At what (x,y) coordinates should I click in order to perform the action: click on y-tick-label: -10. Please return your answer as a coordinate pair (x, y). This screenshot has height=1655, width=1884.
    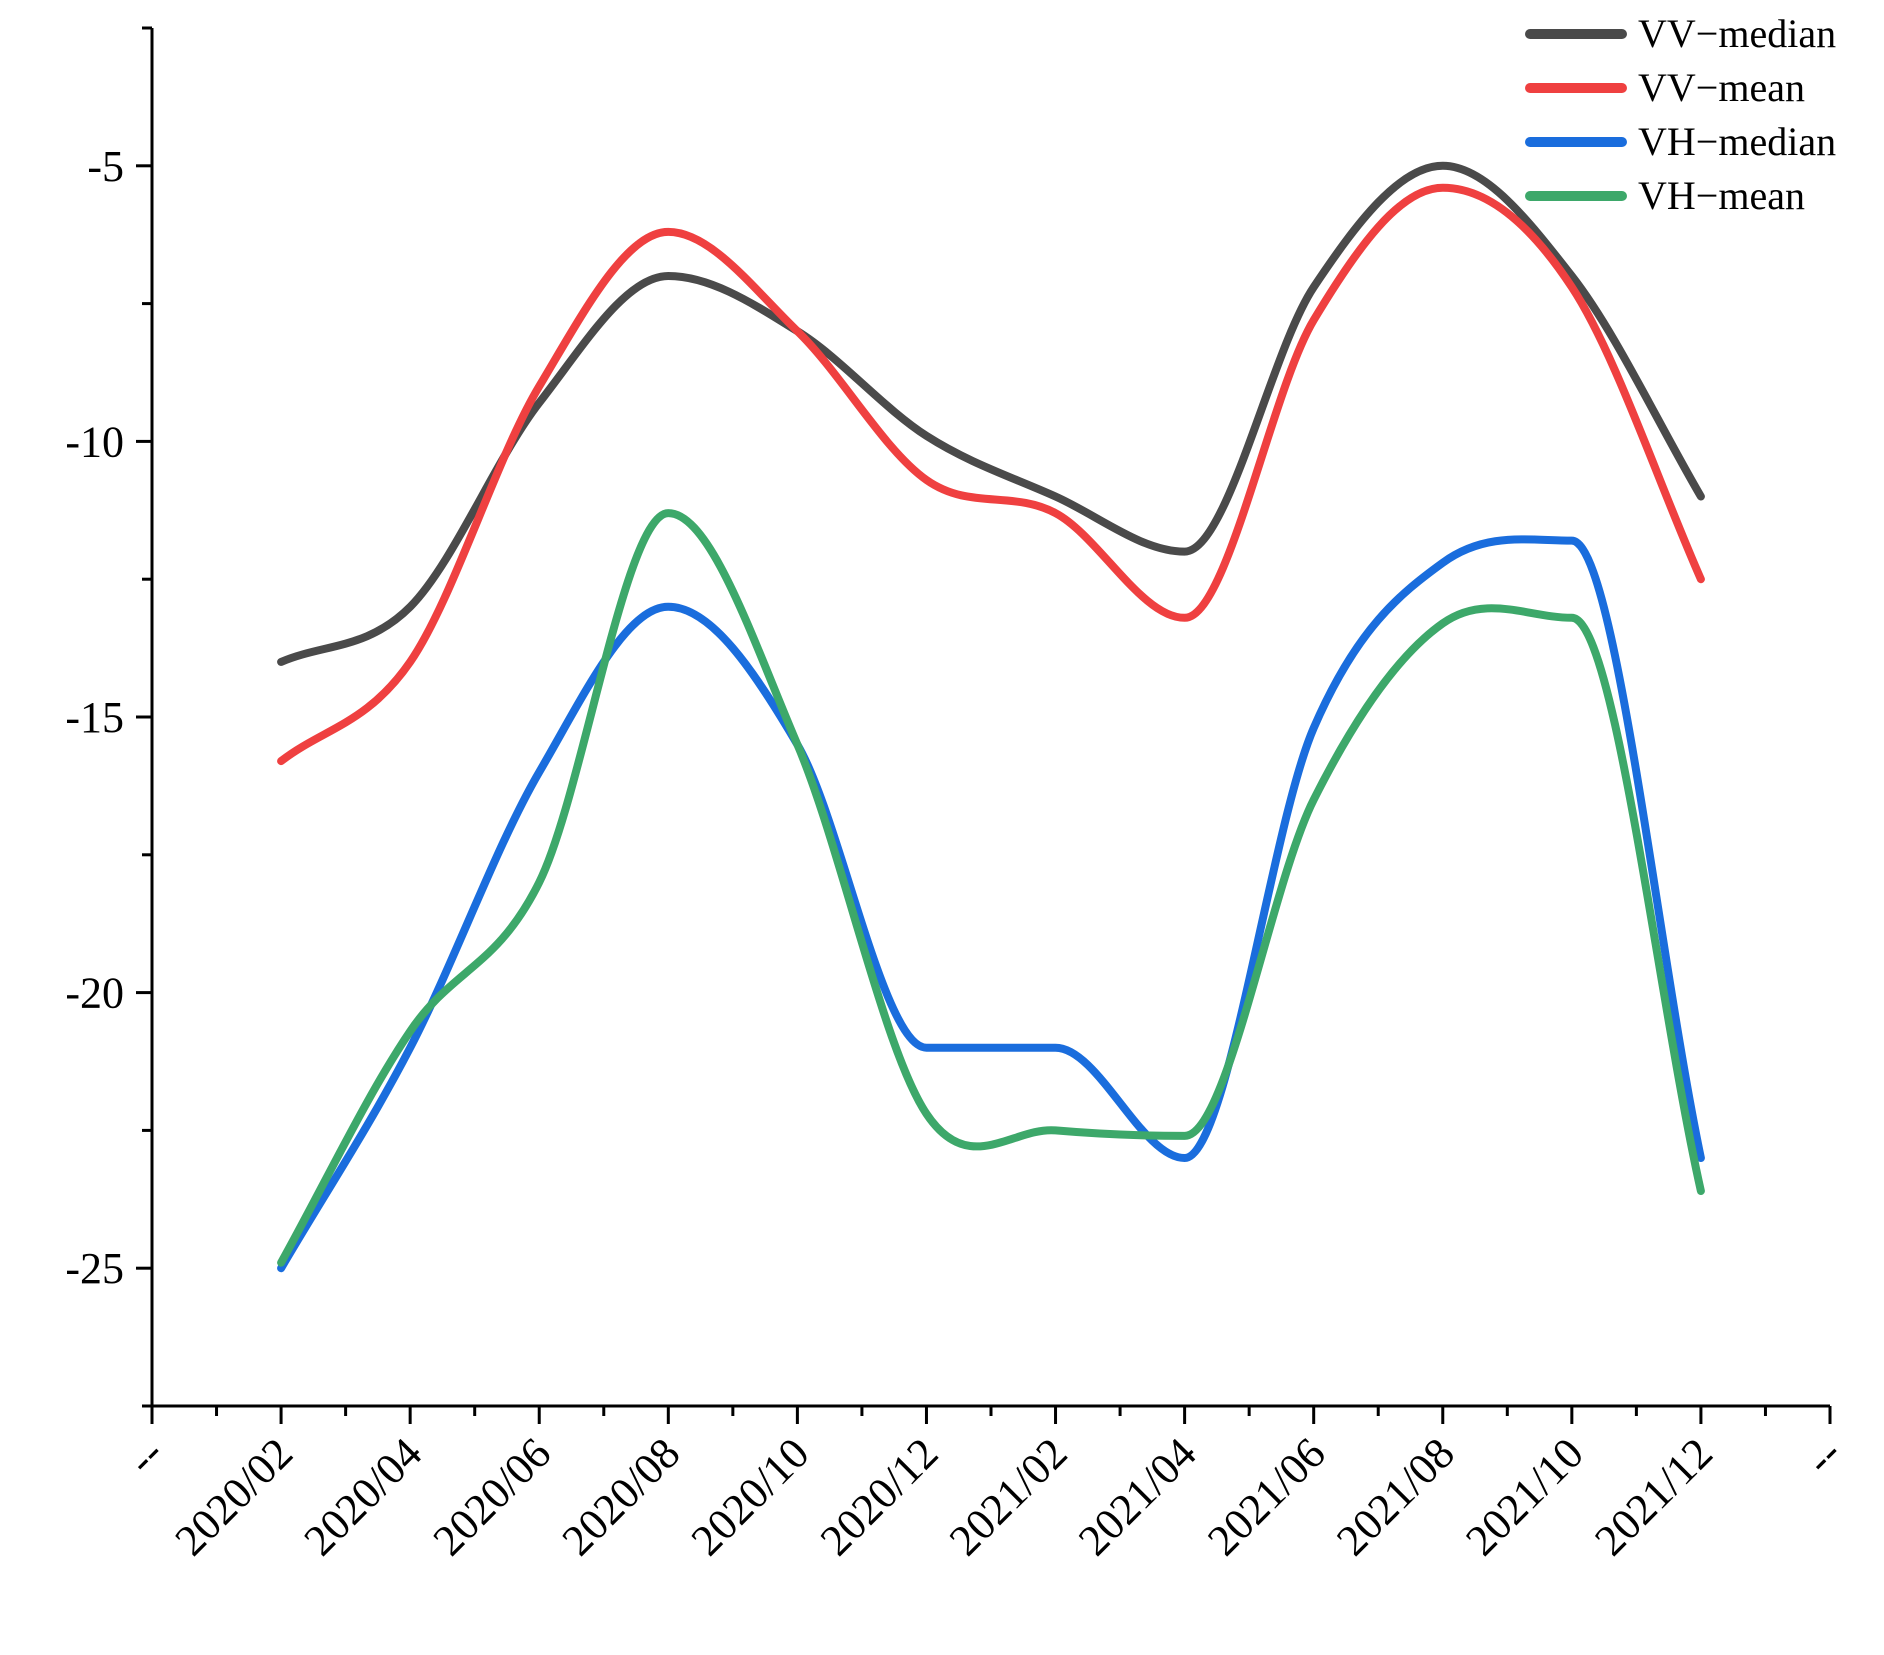
    Looking at the image, I should click on (94, 441).